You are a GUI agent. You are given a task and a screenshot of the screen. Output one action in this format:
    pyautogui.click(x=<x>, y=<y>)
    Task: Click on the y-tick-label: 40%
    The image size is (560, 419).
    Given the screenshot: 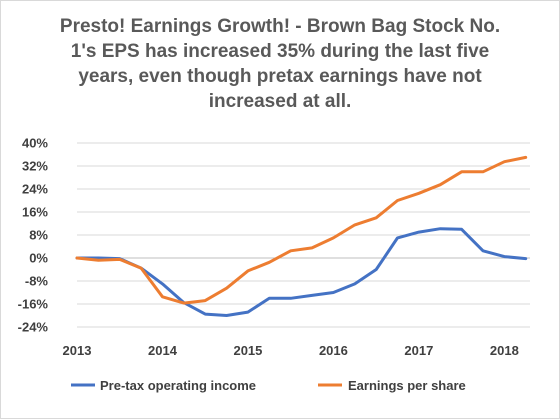 What is the action you would take?
    pyautogui.click(x=35, y=143)
    